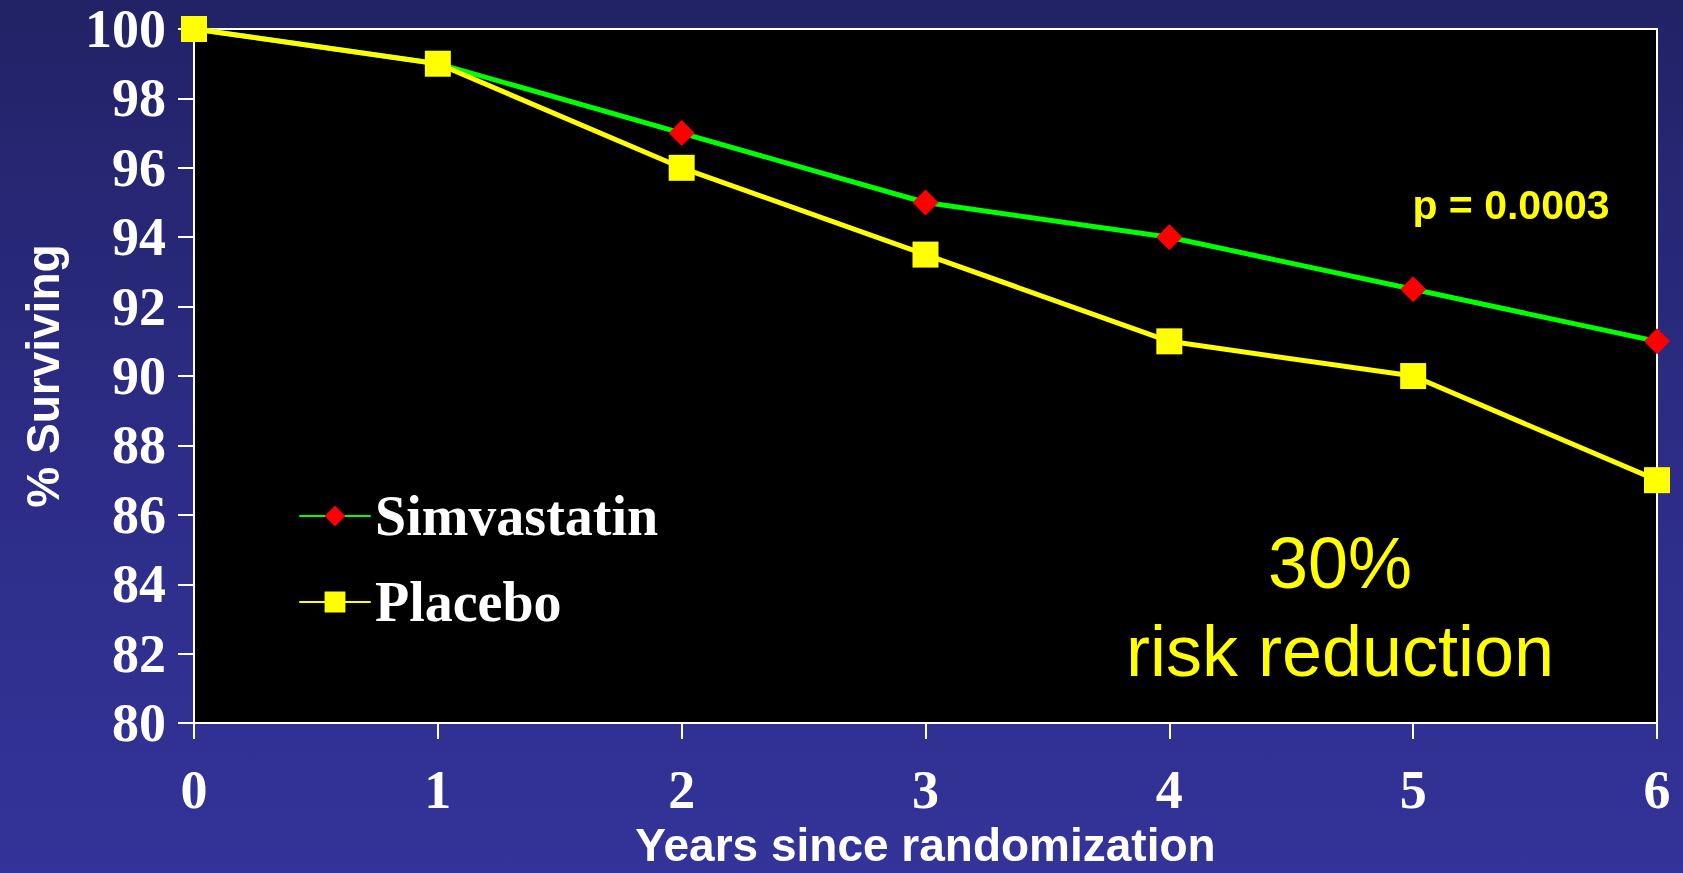 This screenshot has width=1683, height=873. Describe the element at coordinates (139, 514) in the screenshot. I see `y-tick-label: 86` at that location.